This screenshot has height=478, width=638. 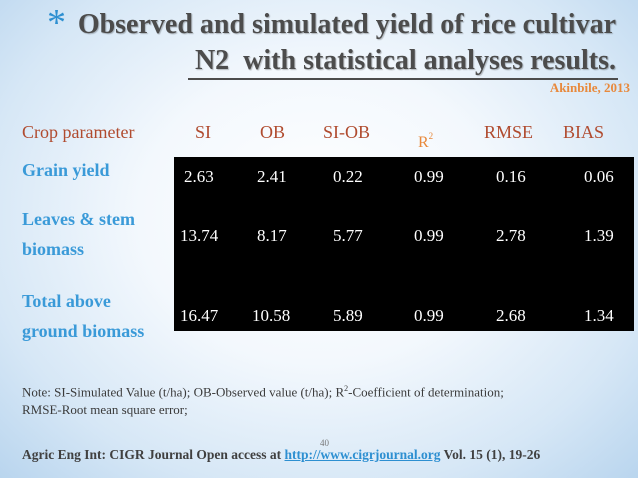 I want to click on table-cell: 16.47, so click(x=199, y=315).